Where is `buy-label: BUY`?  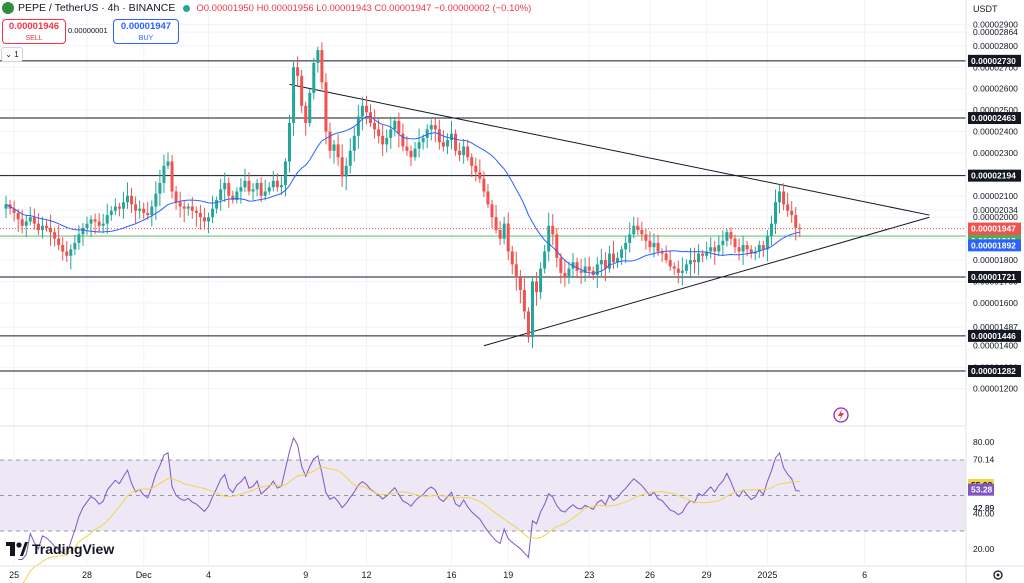
buy-label: BUY is located at coordinates (146, 38).